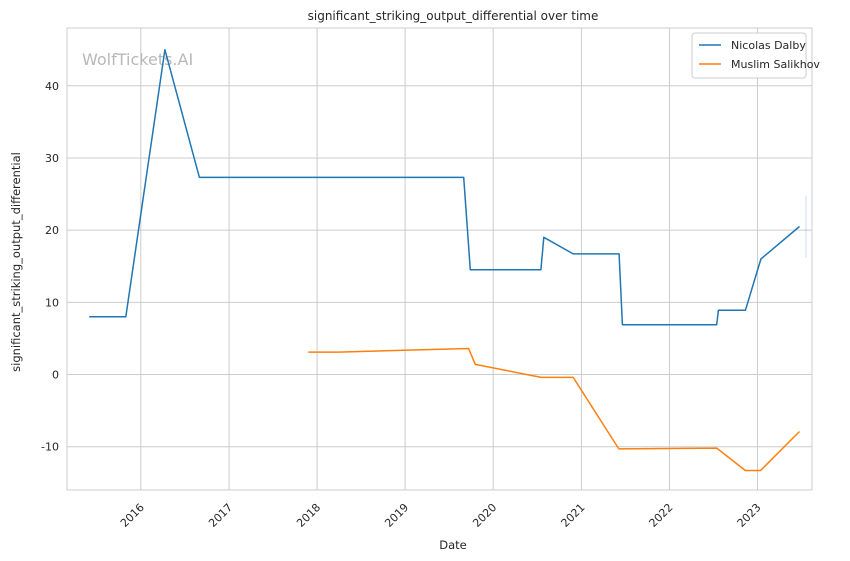 This screenshot has height=561, width=850. I want to click on watermark-text: WolfTickets.AI, so click(137, 59).